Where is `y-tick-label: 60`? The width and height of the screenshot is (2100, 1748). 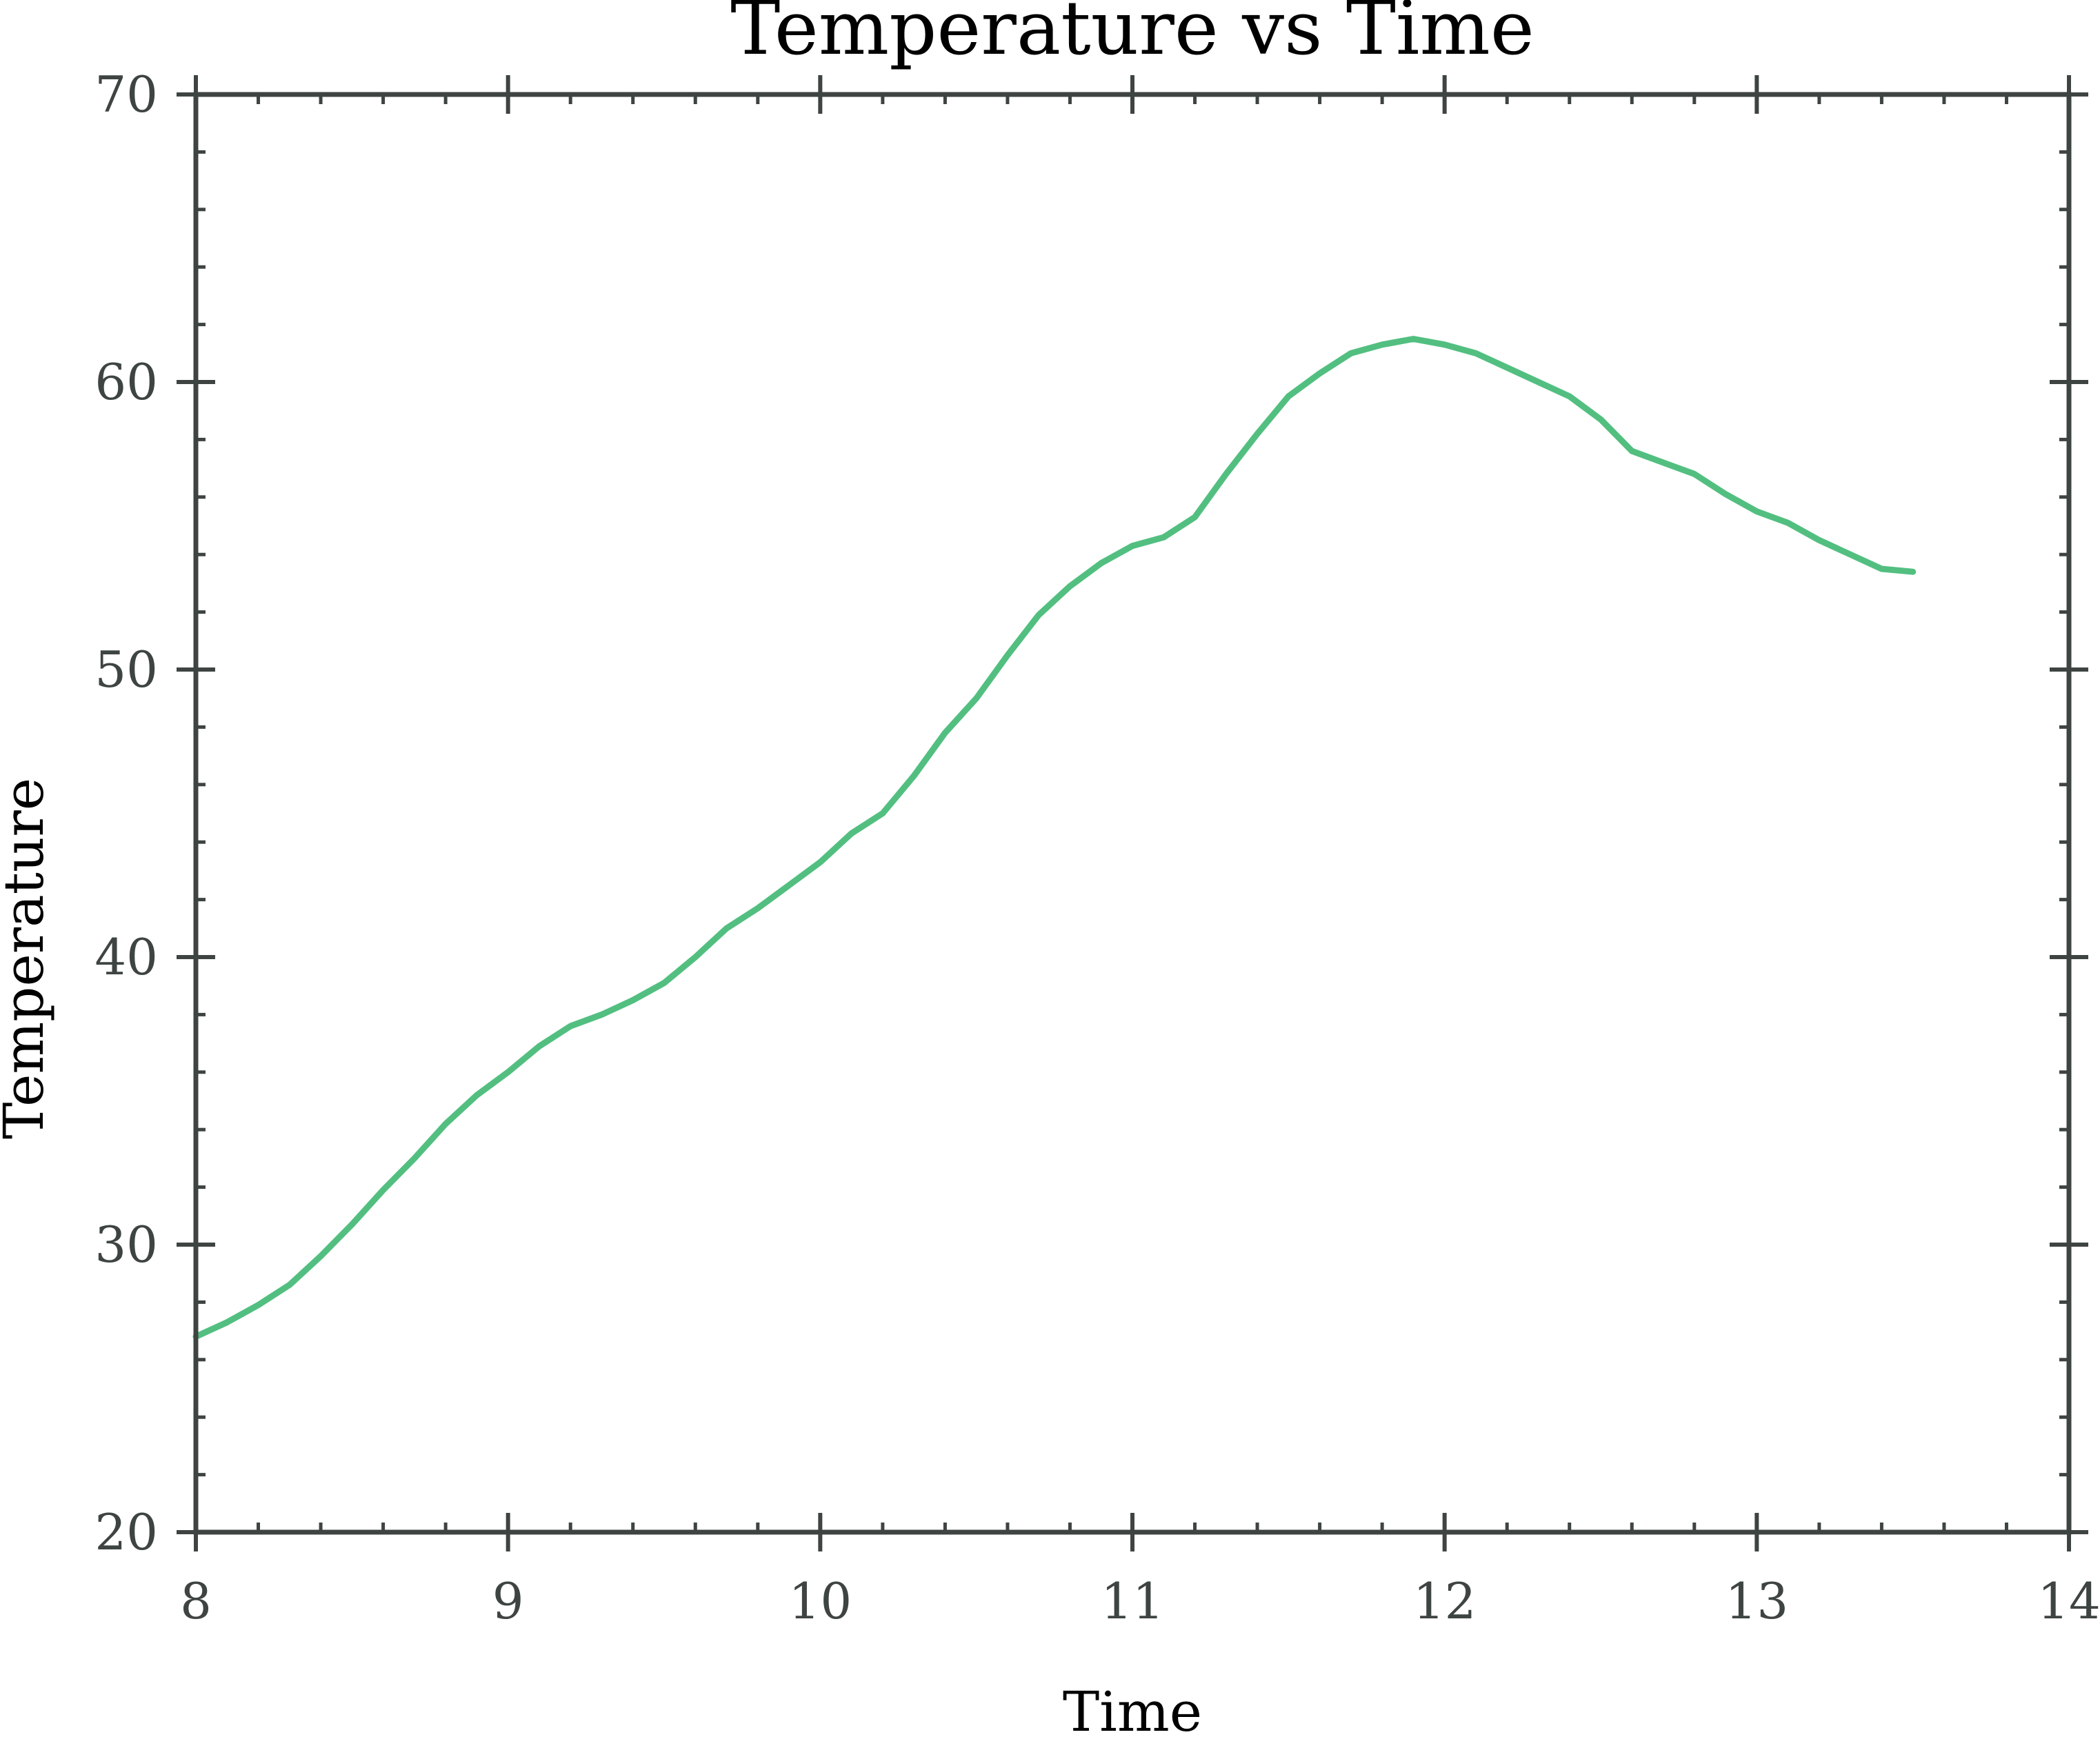
y-tick-label: 60 is located at coordinates (126, 382).